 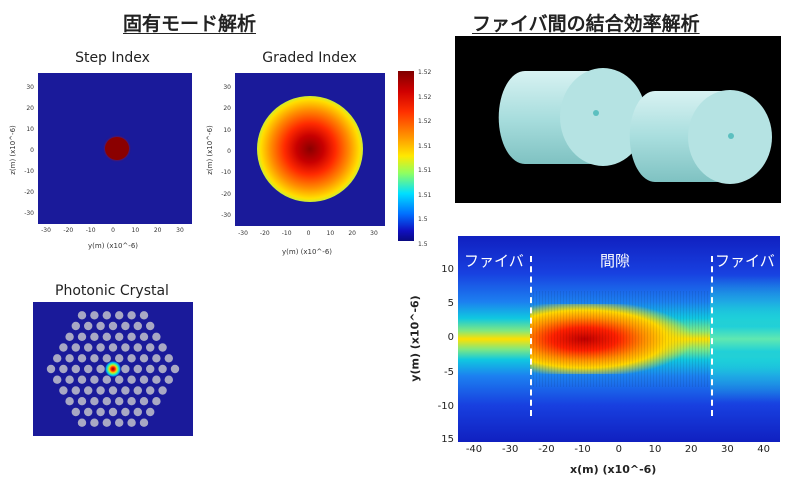 I want to click on mode-analysis-heading: 固有モード解析, so click(x=190, y=24).